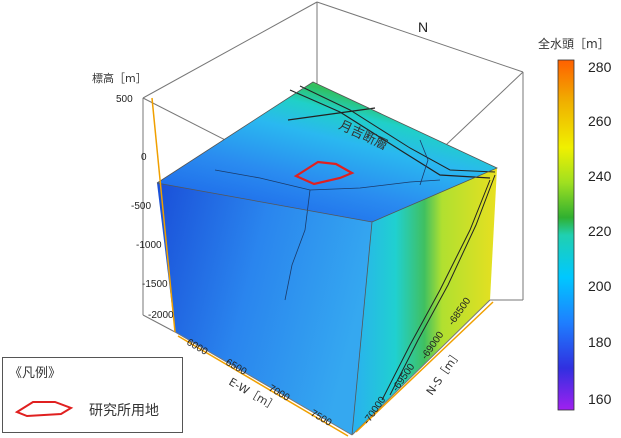 This screenshot has height=438, width=621. What do you see at coordinates (600, 231) in the screenshot?
I see `colorbar-tick: 220` at bounding box center [600, 231].